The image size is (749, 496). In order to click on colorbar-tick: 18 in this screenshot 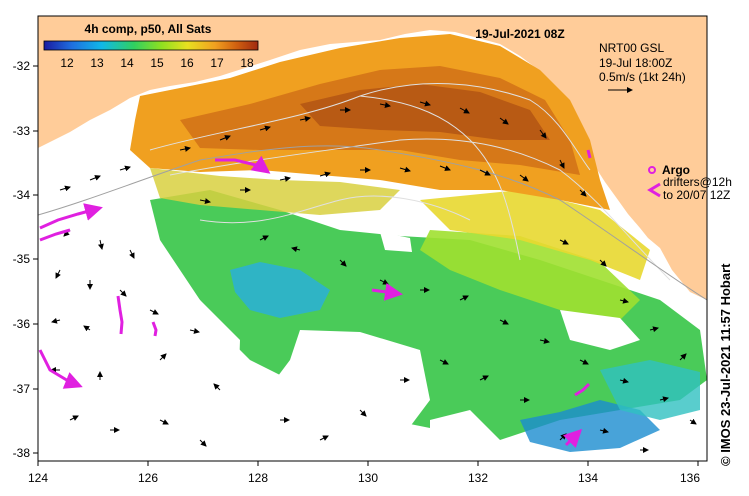, I will do `click(247, 63)`.